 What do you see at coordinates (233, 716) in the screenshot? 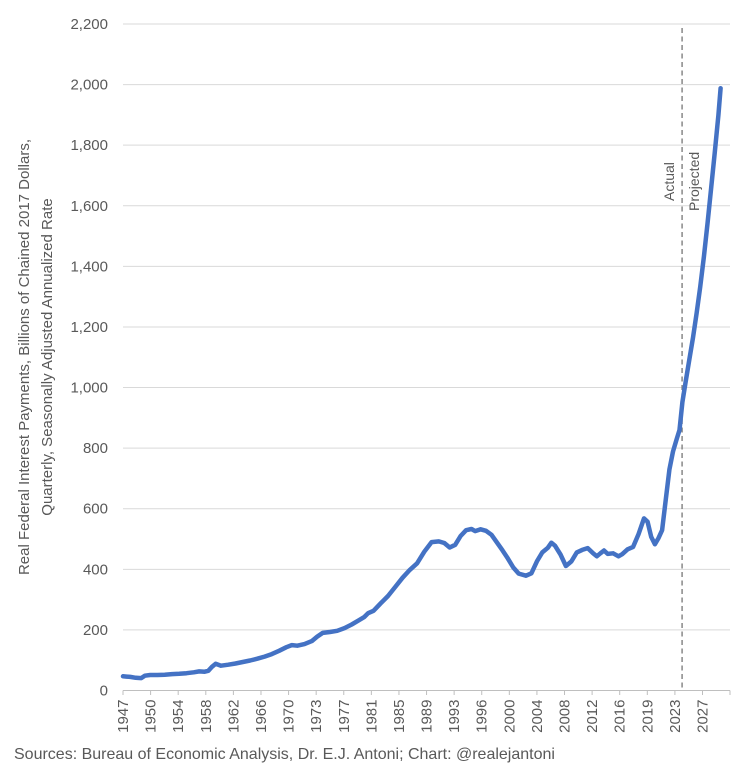
I see `x-tick-label: 1962` at bounding box center [233, 716].